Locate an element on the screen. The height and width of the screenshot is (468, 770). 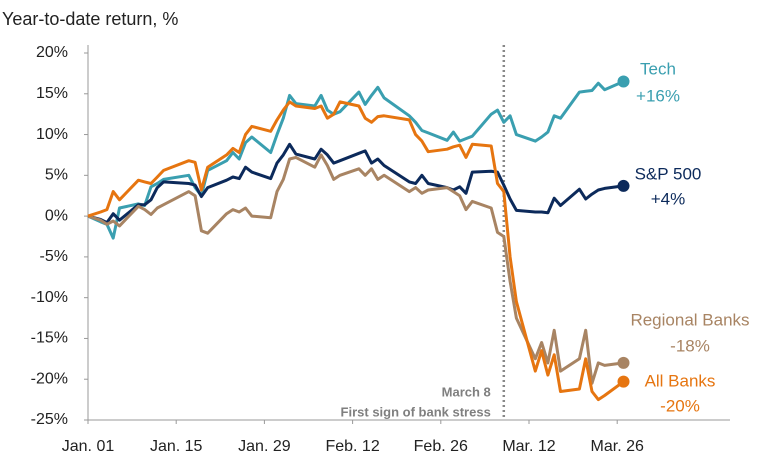
legend-label: All Banks is located at coordinates (680, 380).